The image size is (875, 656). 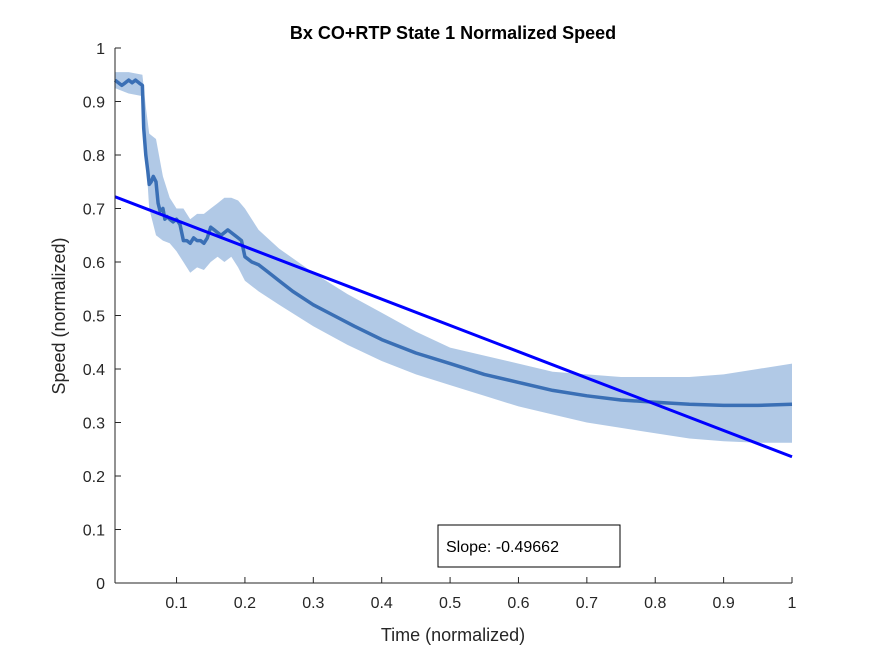 What do you see at coordinates (59, 315) in the screenshot?
I see `y-axis-label: Speed (normalized)` at bounding box center [59, 315].